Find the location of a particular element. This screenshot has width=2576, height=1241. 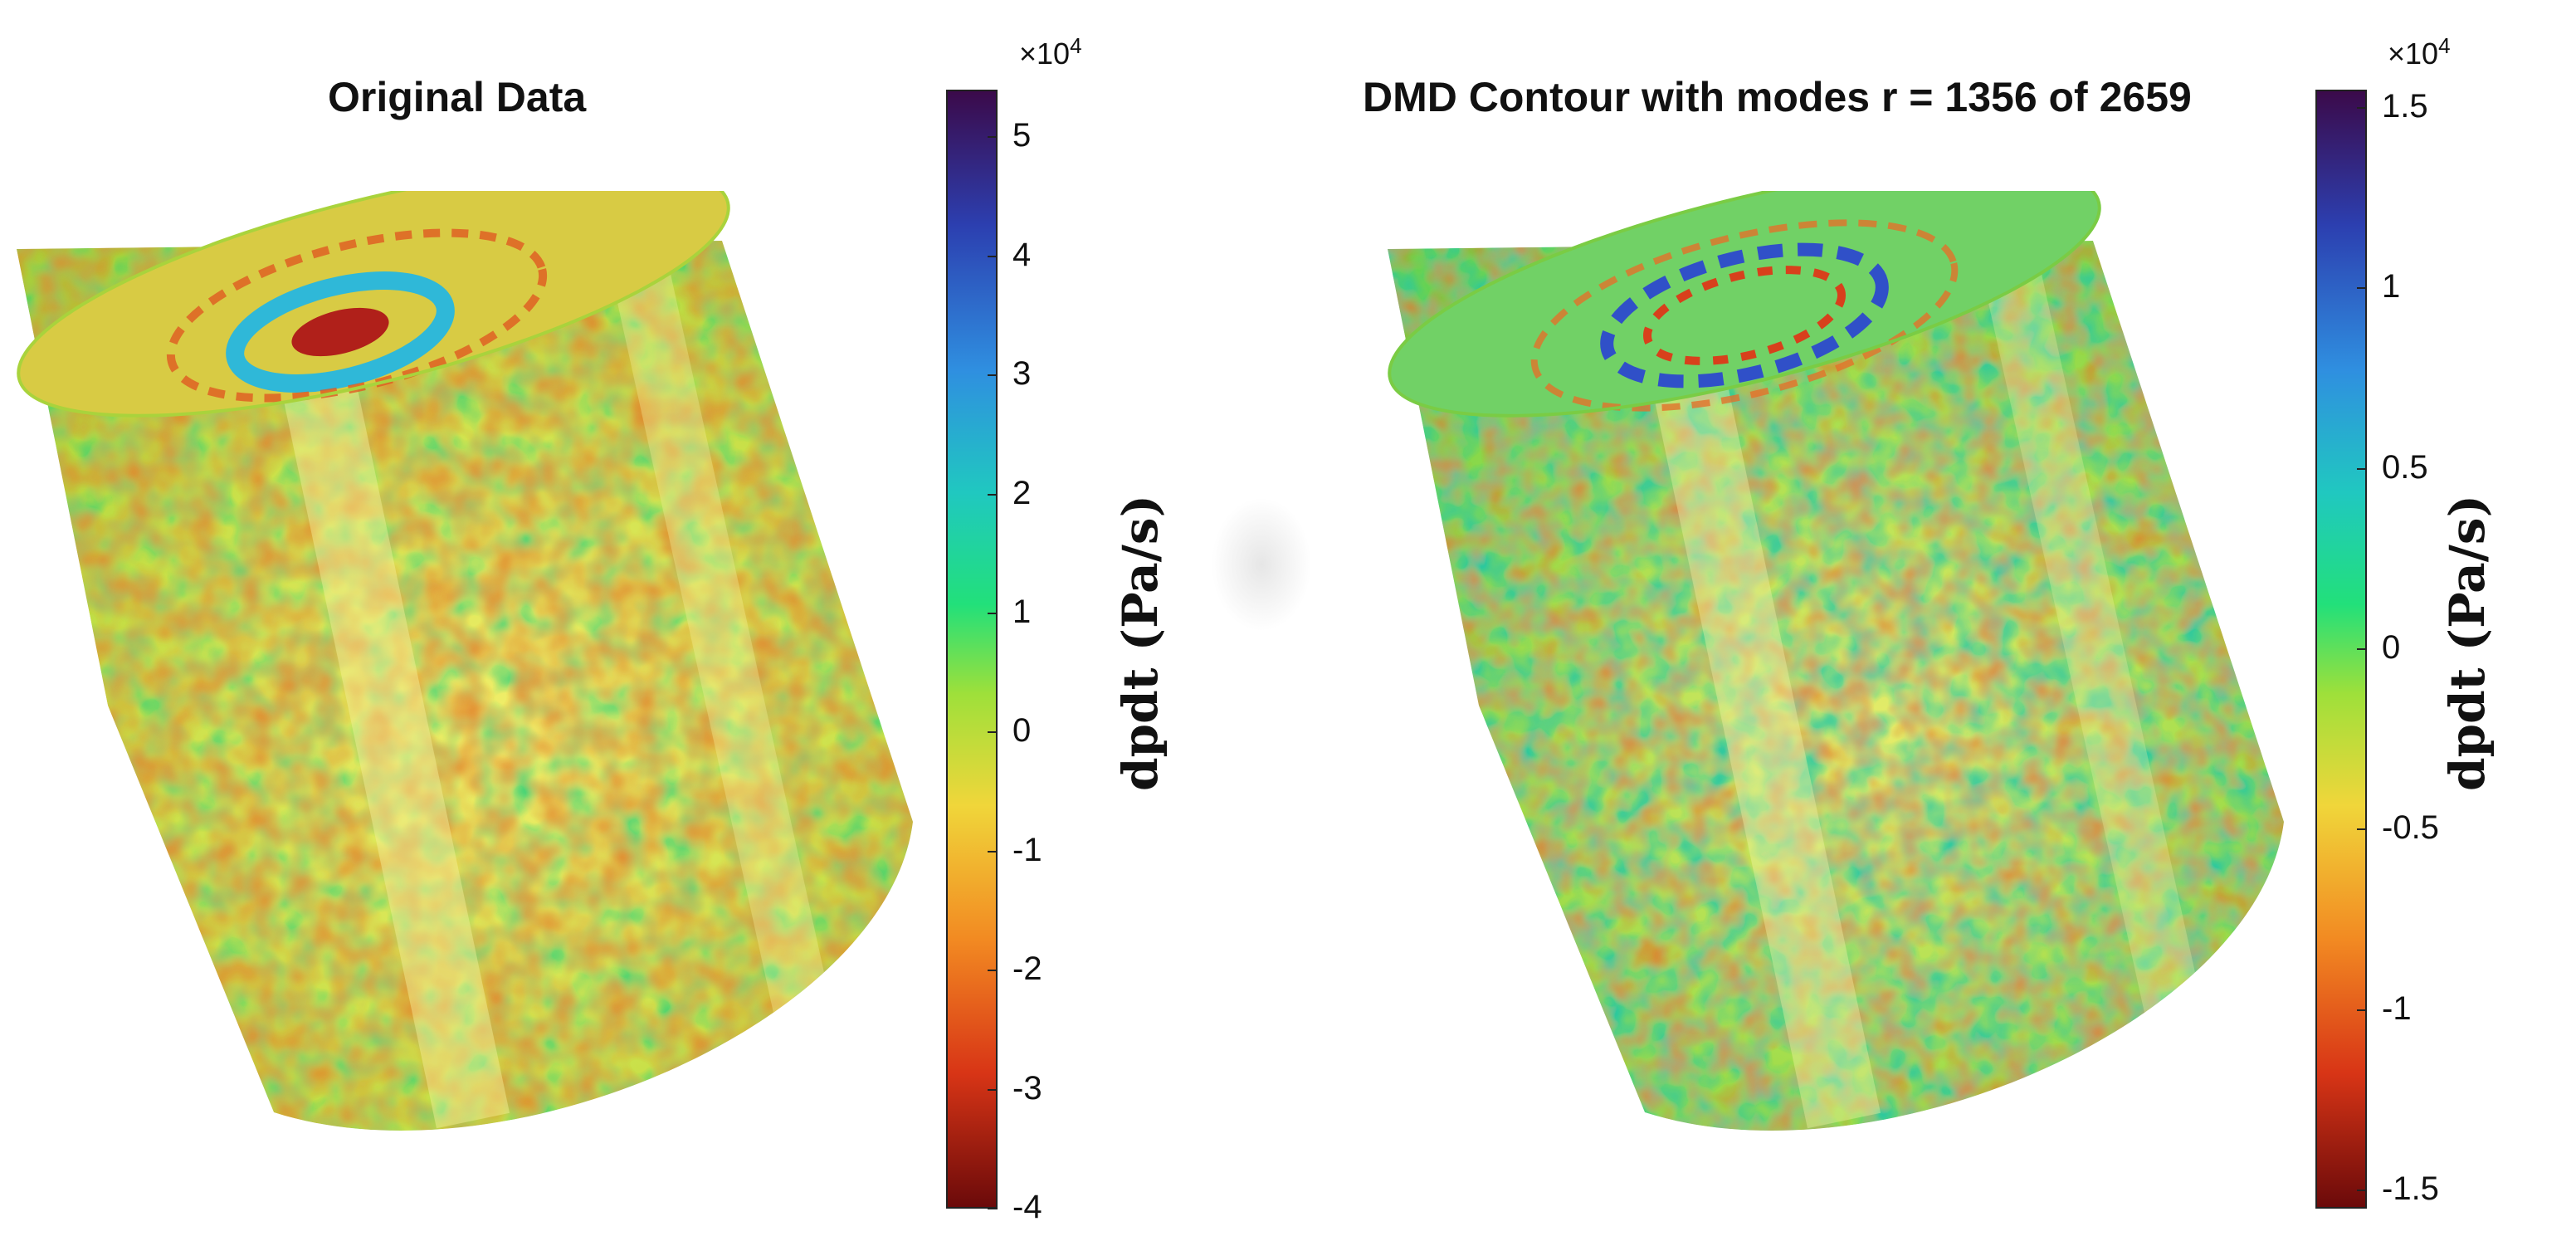

center-smudge is located at coordinates (1261, 564).